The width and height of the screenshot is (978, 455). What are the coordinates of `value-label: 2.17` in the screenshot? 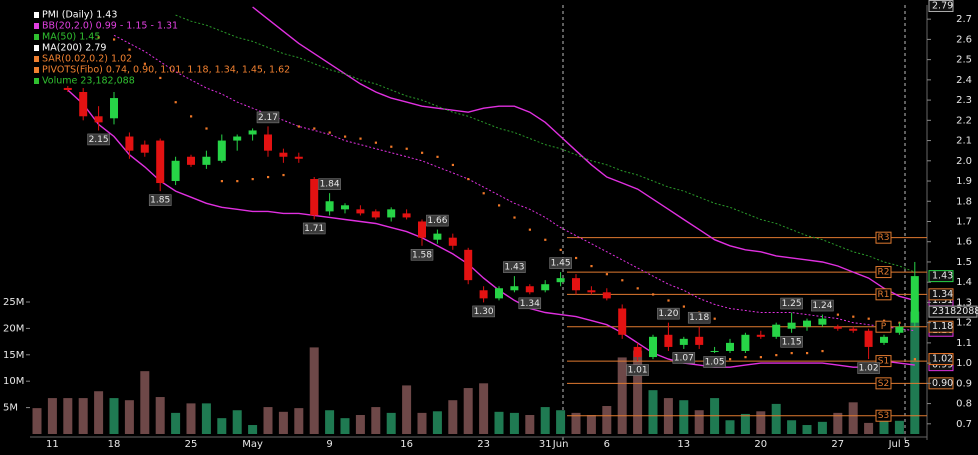 It's located at (268, 118).